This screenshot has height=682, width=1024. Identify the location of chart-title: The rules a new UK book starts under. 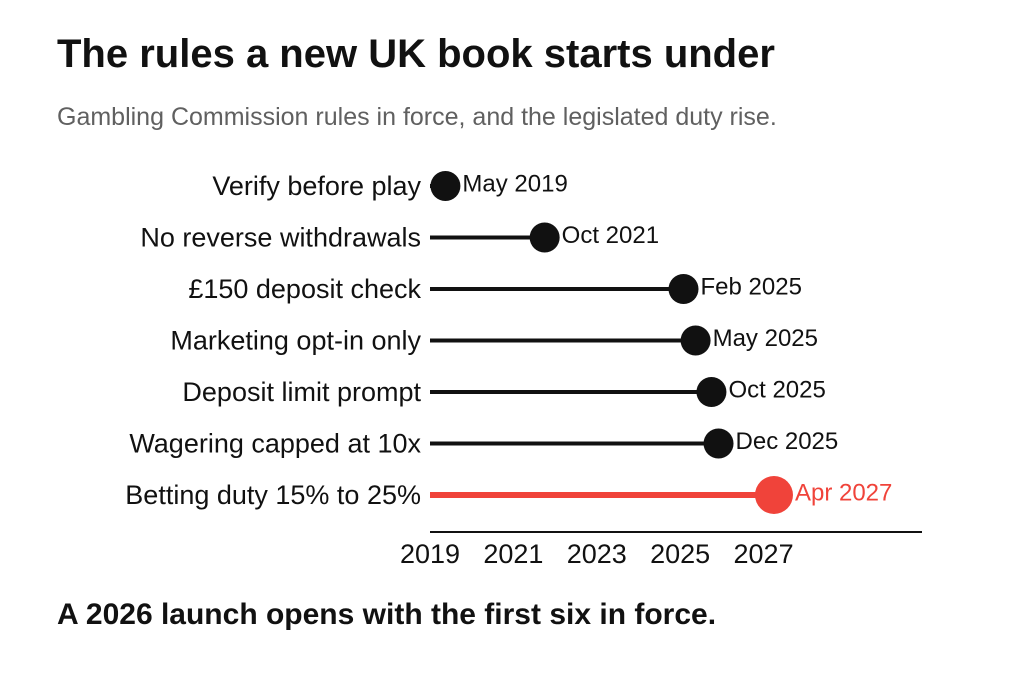
(416, 54).